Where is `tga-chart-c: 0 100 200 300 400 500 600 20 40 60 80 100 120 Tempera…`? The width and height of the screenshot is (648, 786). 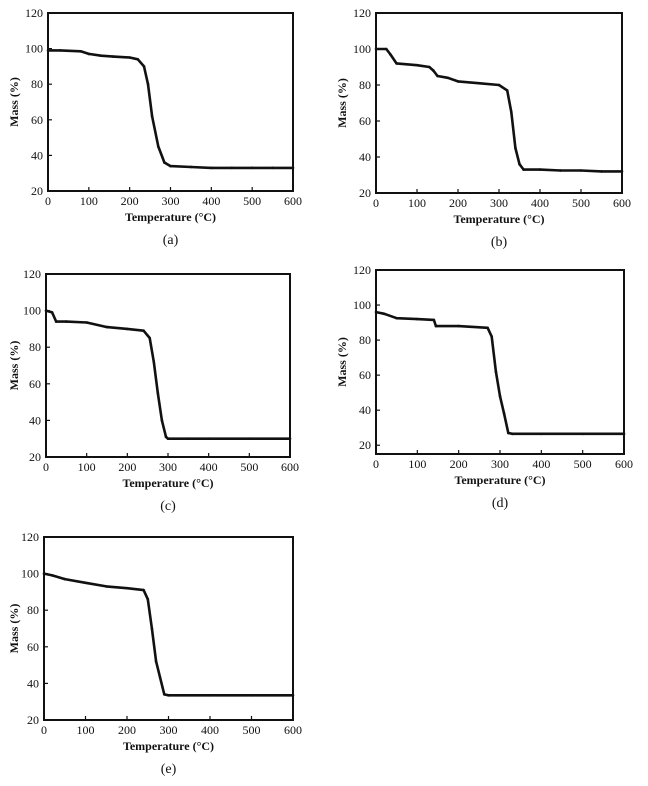
tga-chart-c: 0 100 200 300 400 500 600 20 40 60 80 100 120 Tempera… is located at coordinates (153, 390).